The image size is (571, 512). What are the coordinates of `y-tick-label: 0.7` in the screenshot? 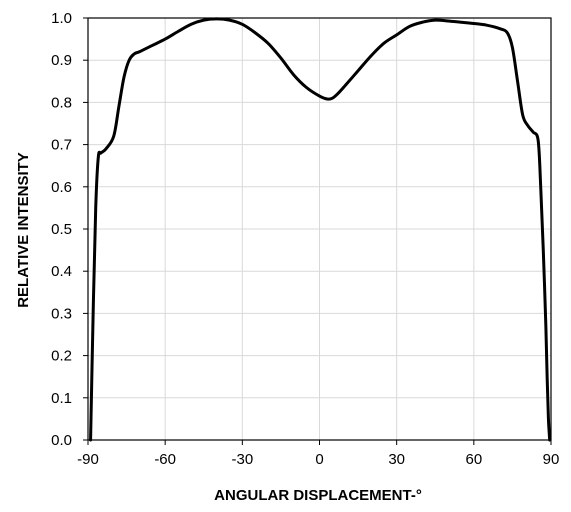 It's located at (61, 145).